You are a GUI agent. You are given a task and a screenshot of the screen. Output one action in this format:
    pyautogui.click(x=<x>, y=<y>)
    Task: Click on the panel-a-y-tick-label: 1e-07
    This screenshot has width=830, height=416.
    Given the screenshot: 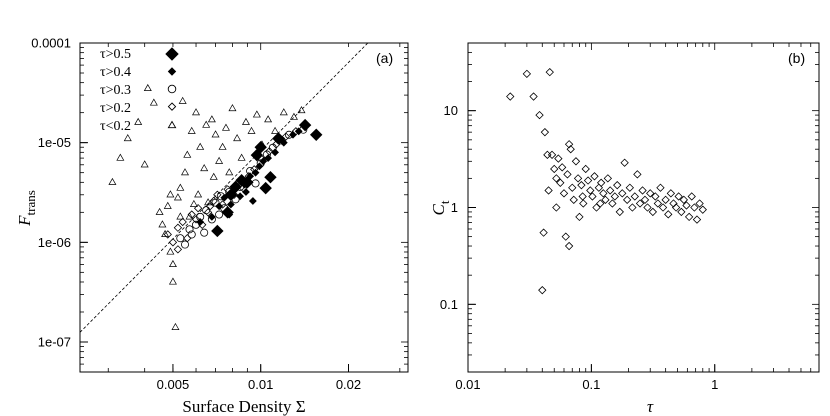 What is the action you would take?
    pyautogui.click(x=54, y=341)
    